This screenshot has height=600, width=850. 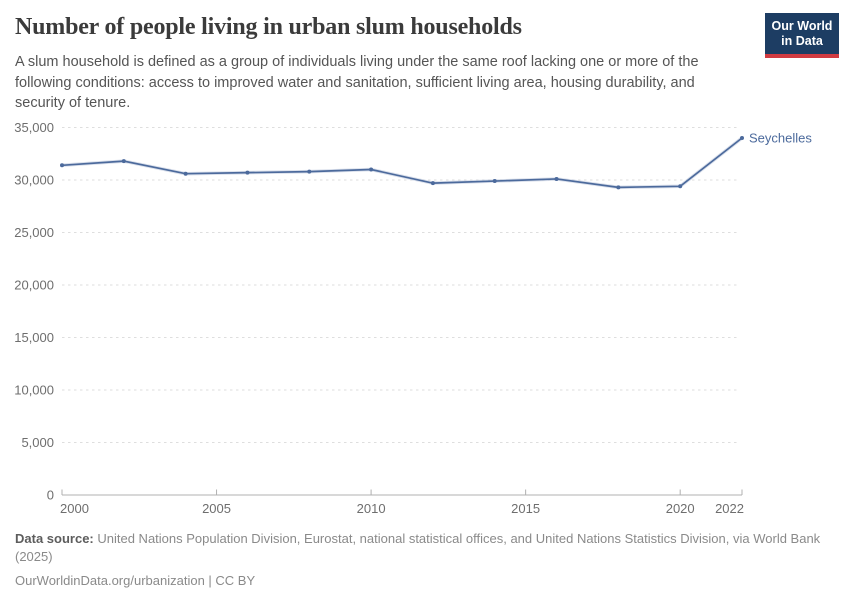 I want to click on owid-logo: Our World in Data, so click(x=802, y=35).